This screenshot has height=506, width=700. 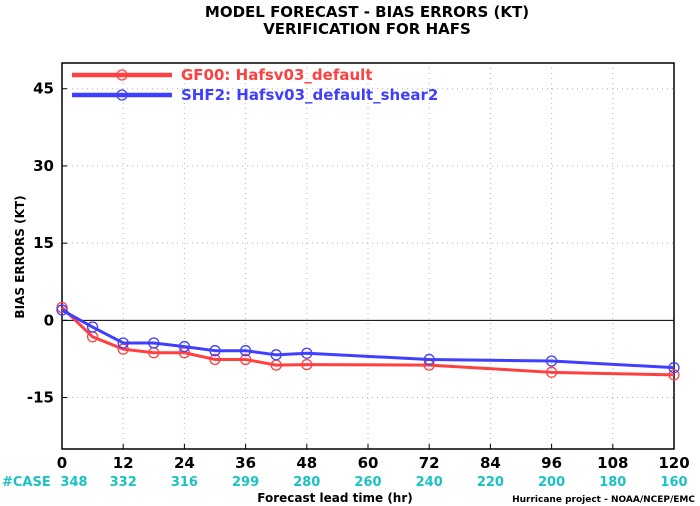 What do you see at coordinates (345, 482) in the screenshot?
I see `case-count-row: #CASE 348 332 316 299 280 260 240 220 200 180 160` at bounding box center [345, 482].